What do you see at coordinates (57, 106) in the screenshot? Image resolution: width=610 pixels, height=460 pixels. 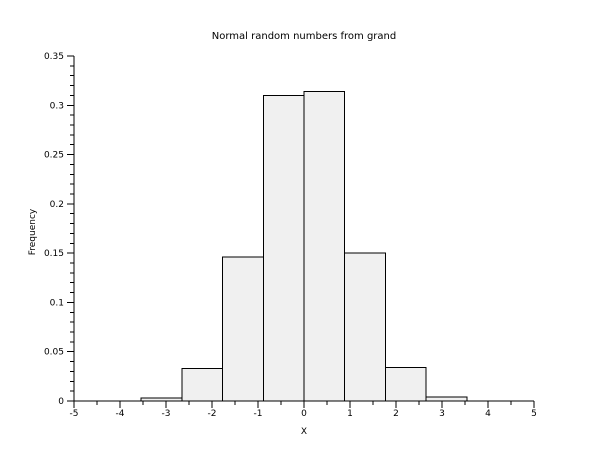 I see `y-tick-label: 0.3` at bounding box center [57, 106].